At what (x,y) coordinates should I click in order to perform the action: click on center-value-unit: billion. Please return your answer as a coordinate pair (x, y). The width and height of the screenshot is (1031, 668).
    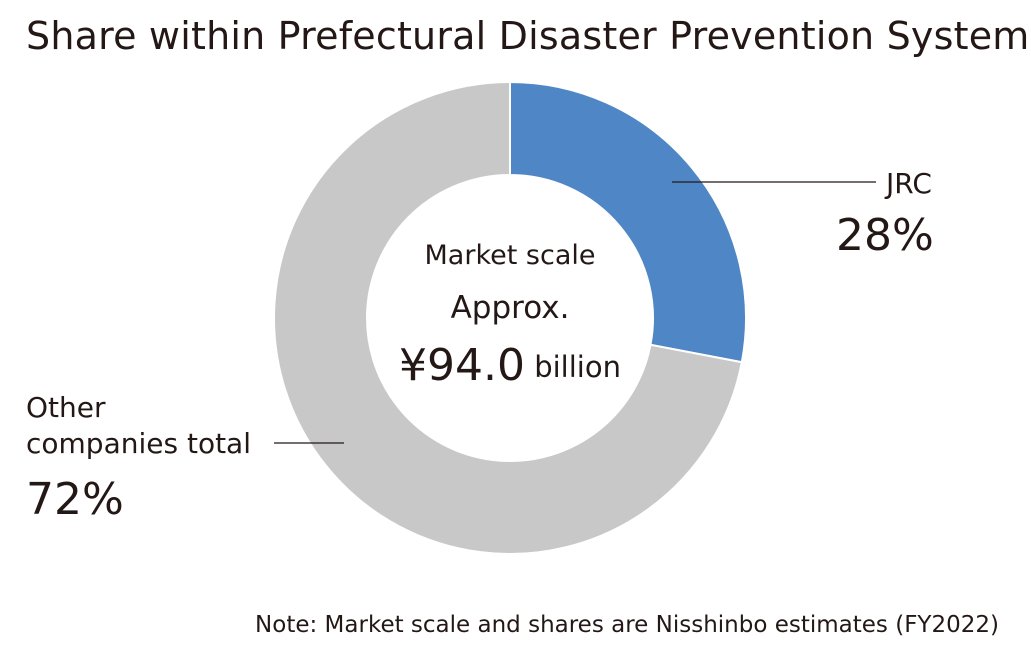
    Looking at the image, I should click on (577, 367).